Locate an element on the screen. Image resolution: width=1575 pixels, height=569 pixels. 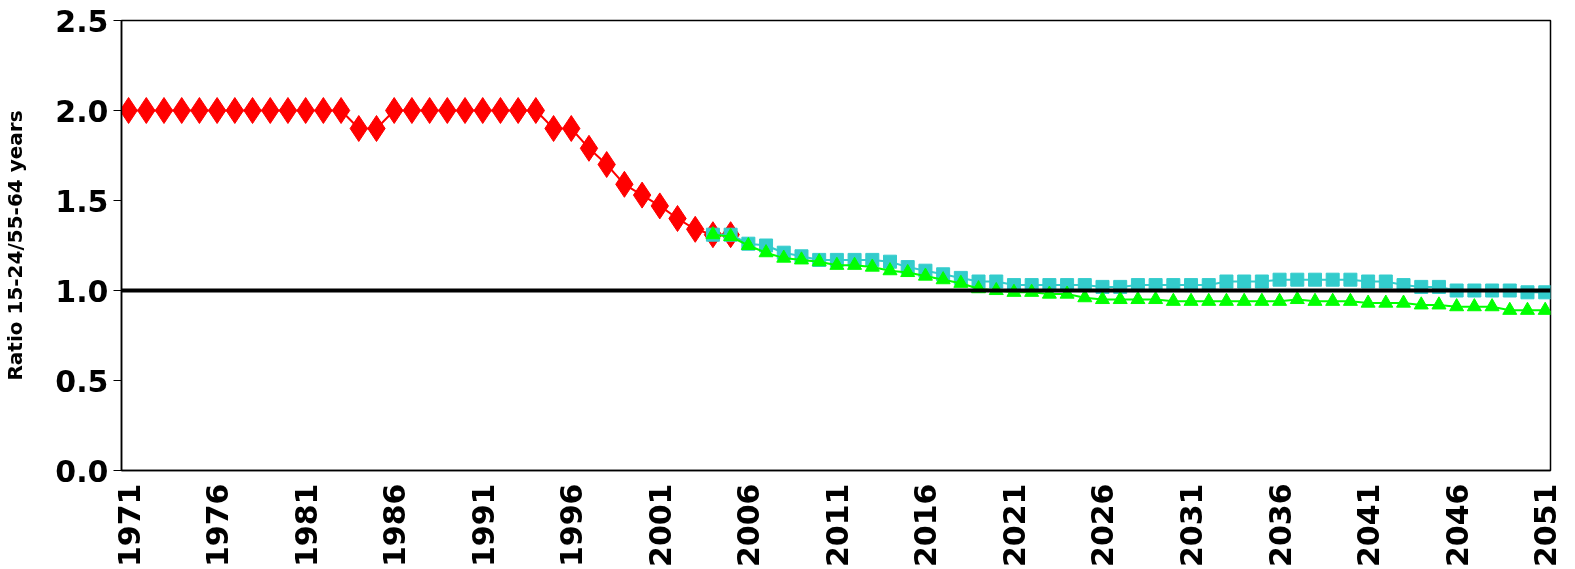
x-tick-label: 1981 is located at coordinates (306, 525).